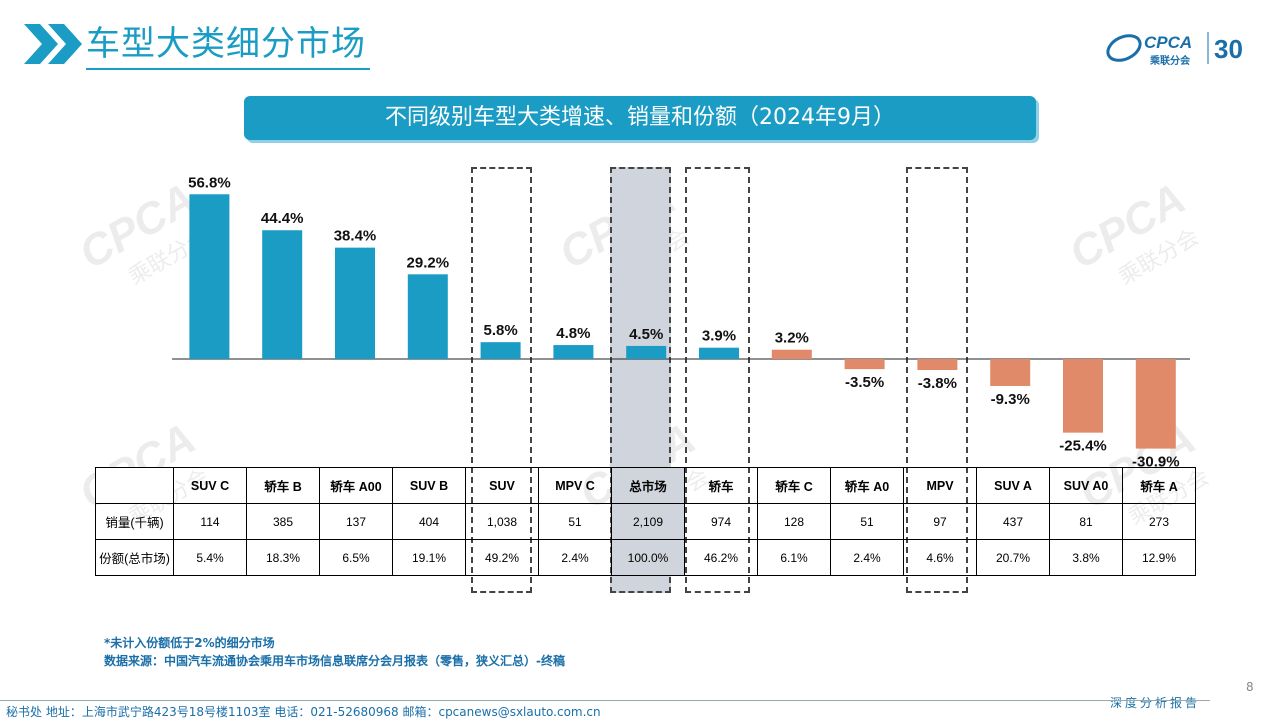 The width and height of the screenshot is (1280, 720). I want to click on sedan-highlight-box, so click(717, 380).